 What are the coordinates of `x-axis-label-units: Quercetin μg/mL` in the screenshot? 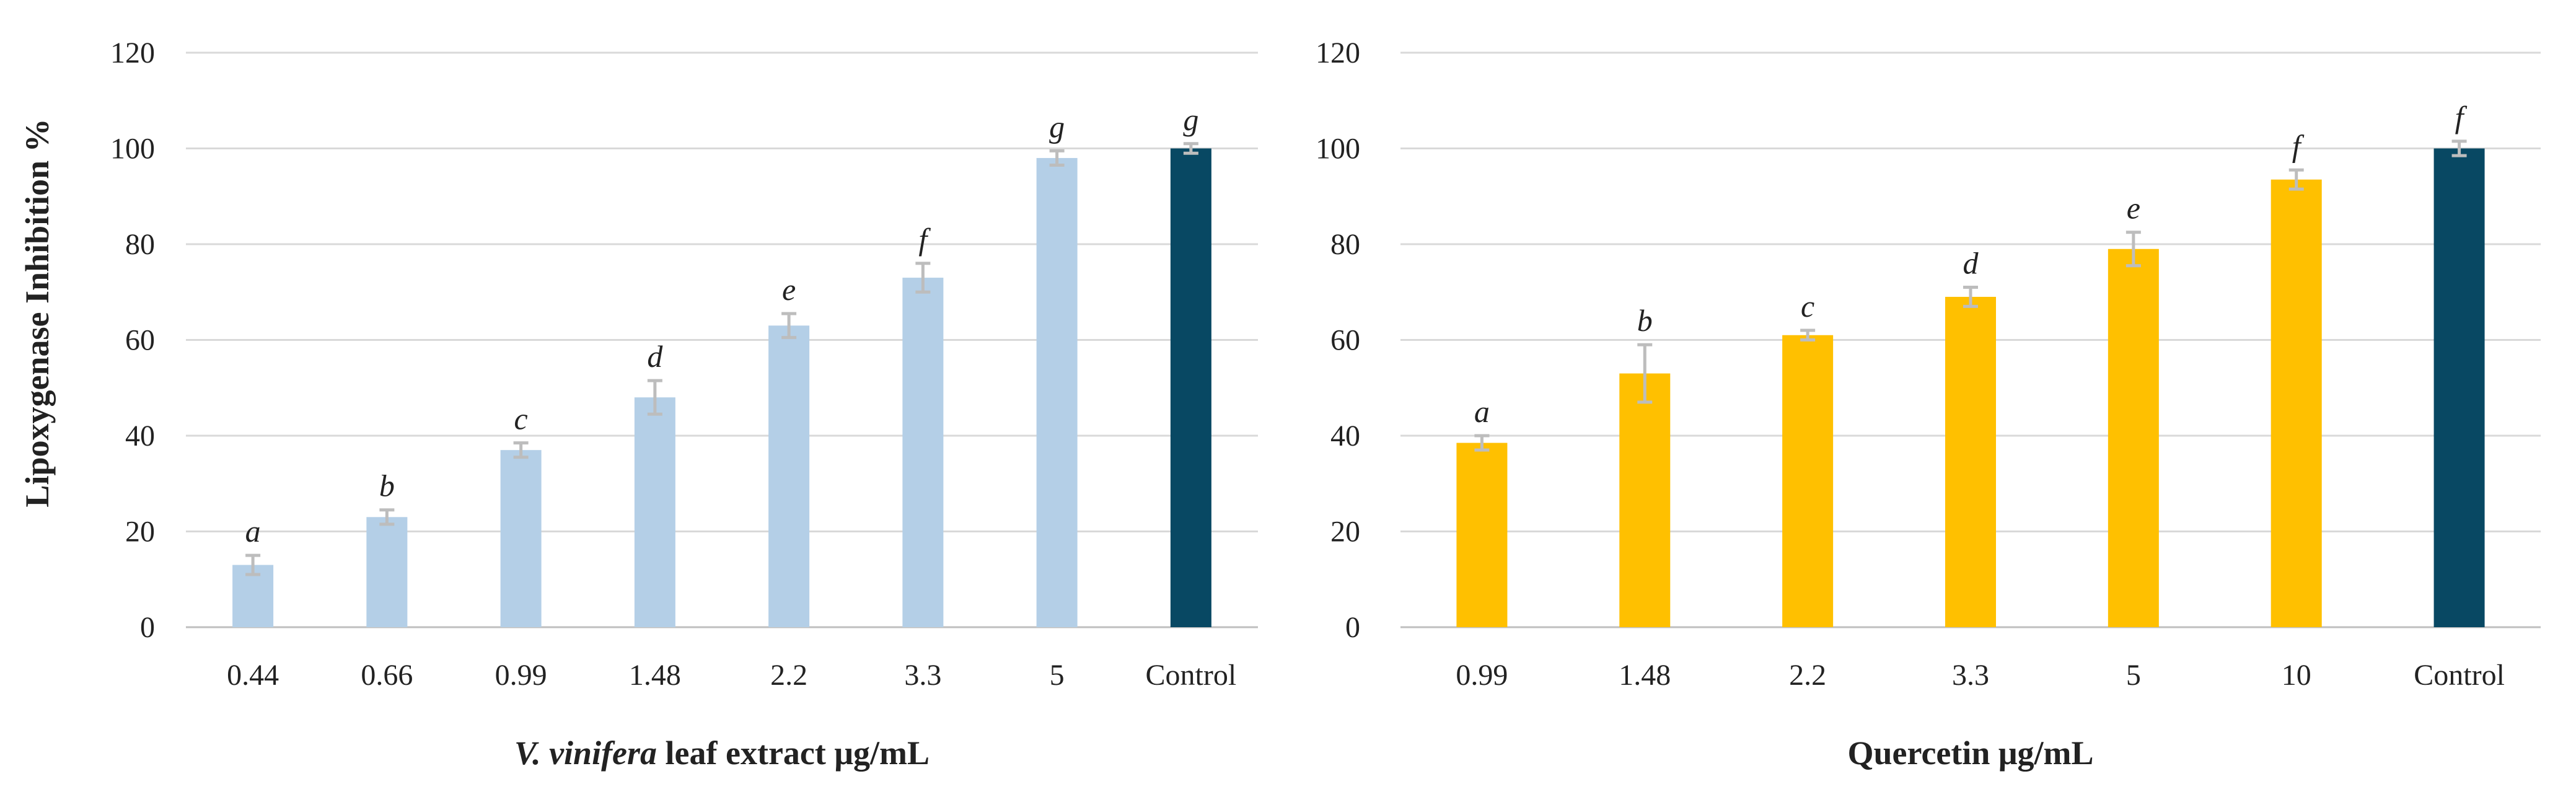 It's located at (1970, 753).